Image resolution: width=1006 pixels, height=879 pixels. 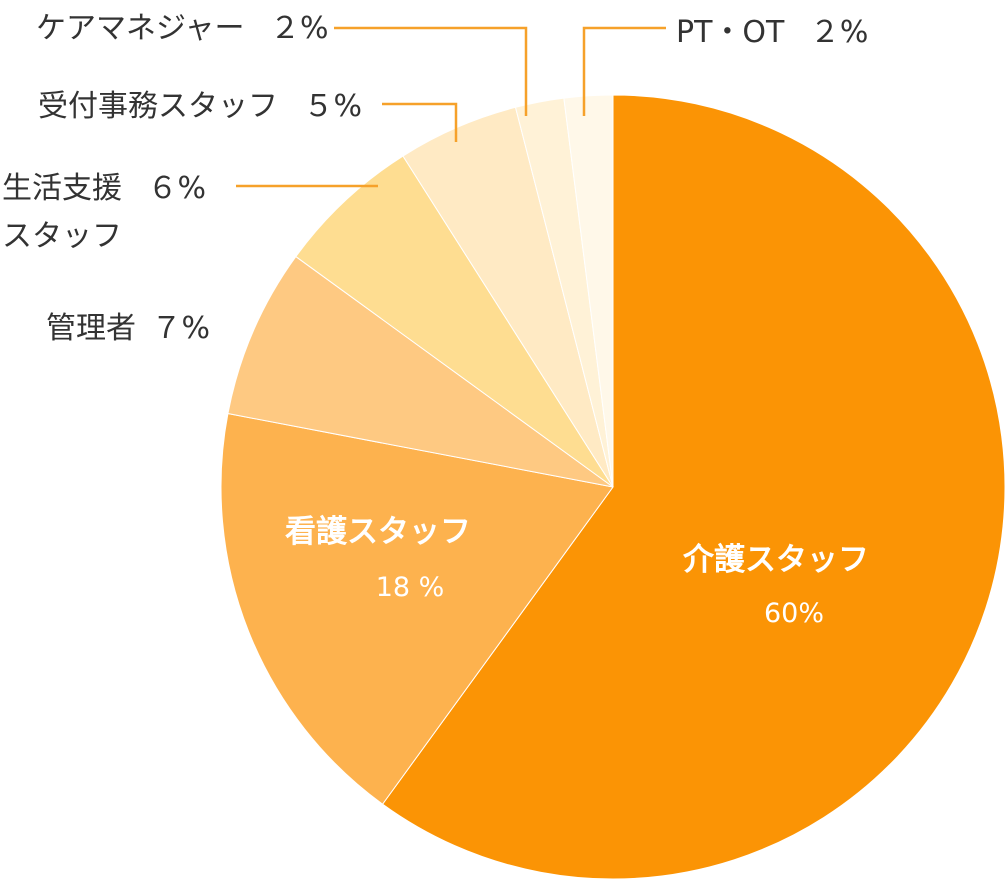 I want to click on label-pt-ot-name: PT・OT, so click(x=730, y=32).